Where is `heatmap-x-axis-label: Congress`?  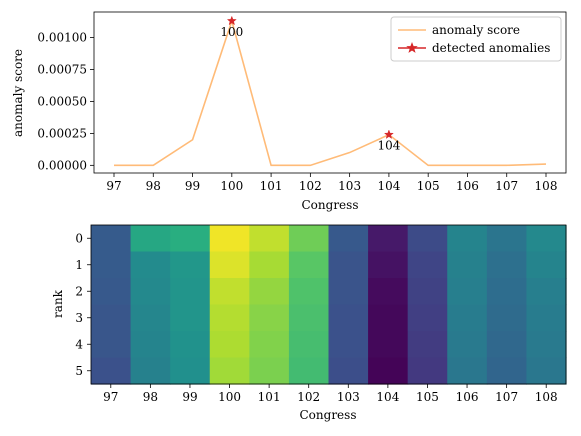 heatmap-x-axis-label: Congress is located at coordinates (328, 415).